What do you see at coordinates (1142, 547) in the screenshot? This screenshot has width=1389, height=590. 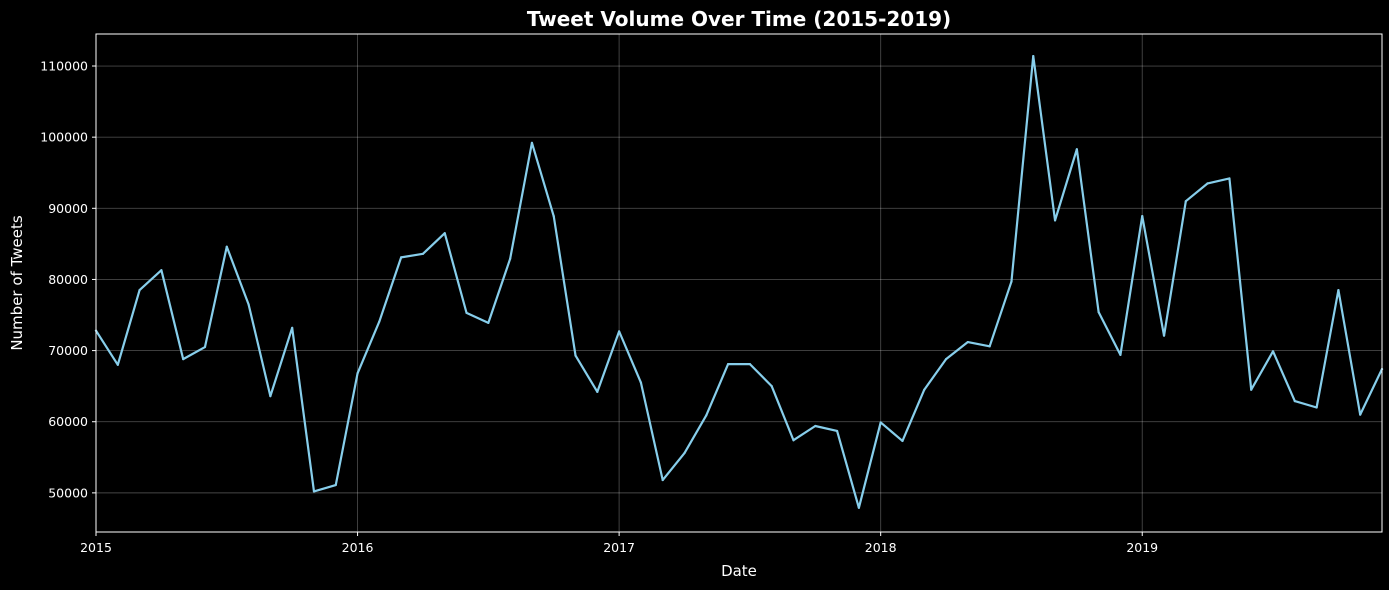 I see `x-tick-label: 2019` at bounding box center [1142, 547].